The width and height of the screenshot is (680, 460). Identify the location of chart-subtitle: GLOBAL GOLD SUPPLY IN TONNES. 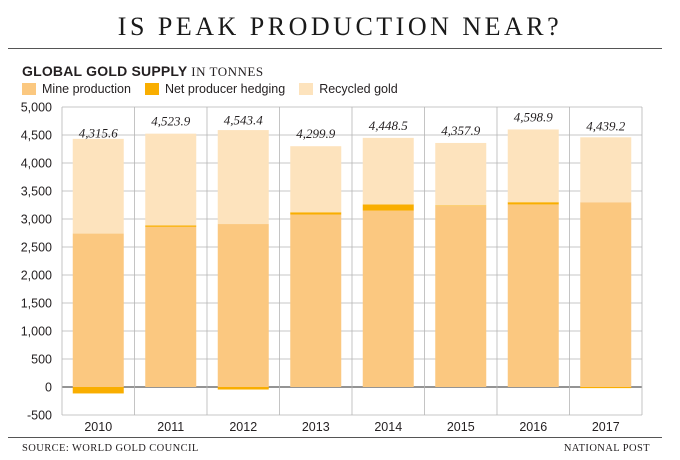
(143, 71).